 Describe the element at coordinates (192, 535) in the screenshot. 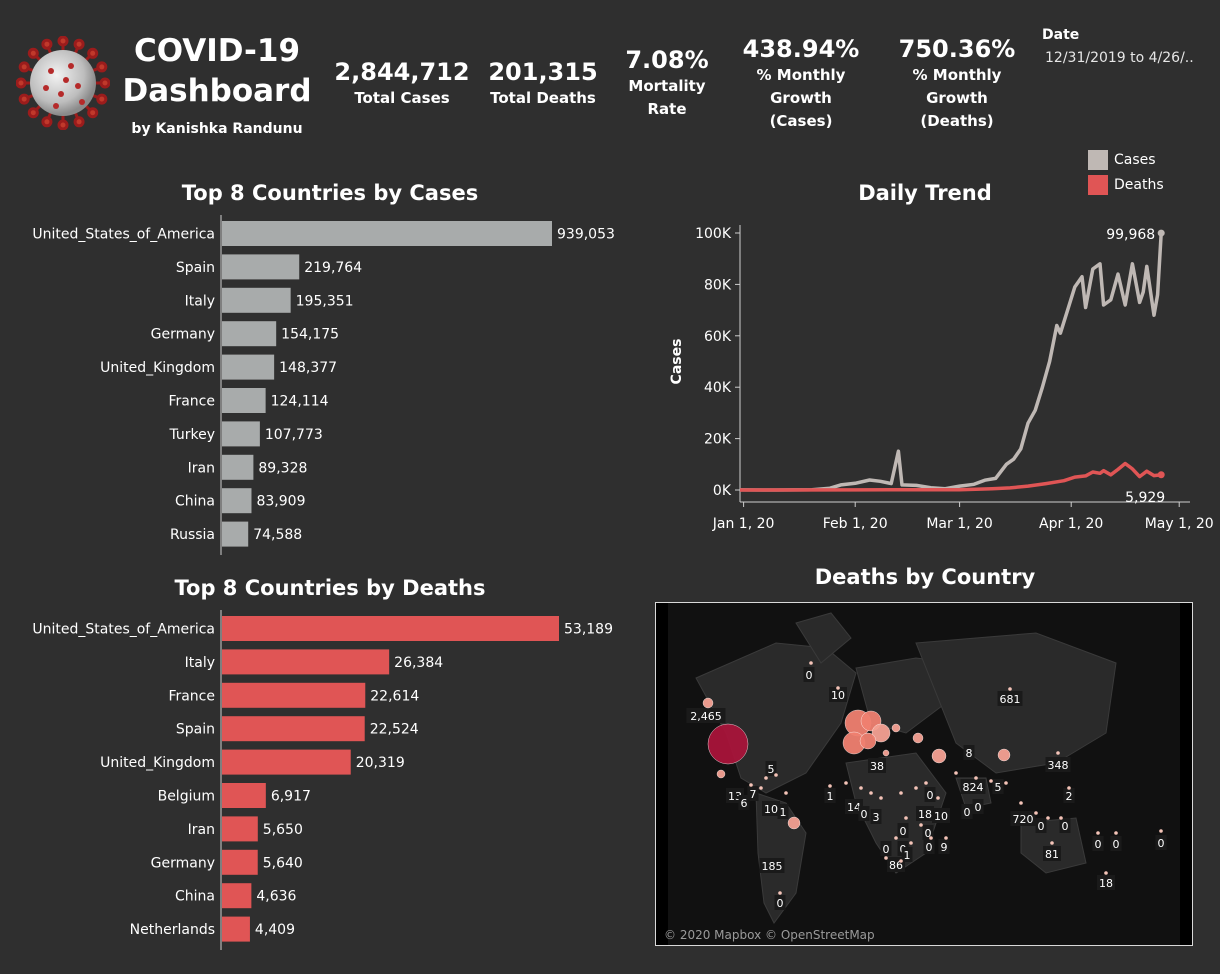

I see `category-label: Russia` at that location.